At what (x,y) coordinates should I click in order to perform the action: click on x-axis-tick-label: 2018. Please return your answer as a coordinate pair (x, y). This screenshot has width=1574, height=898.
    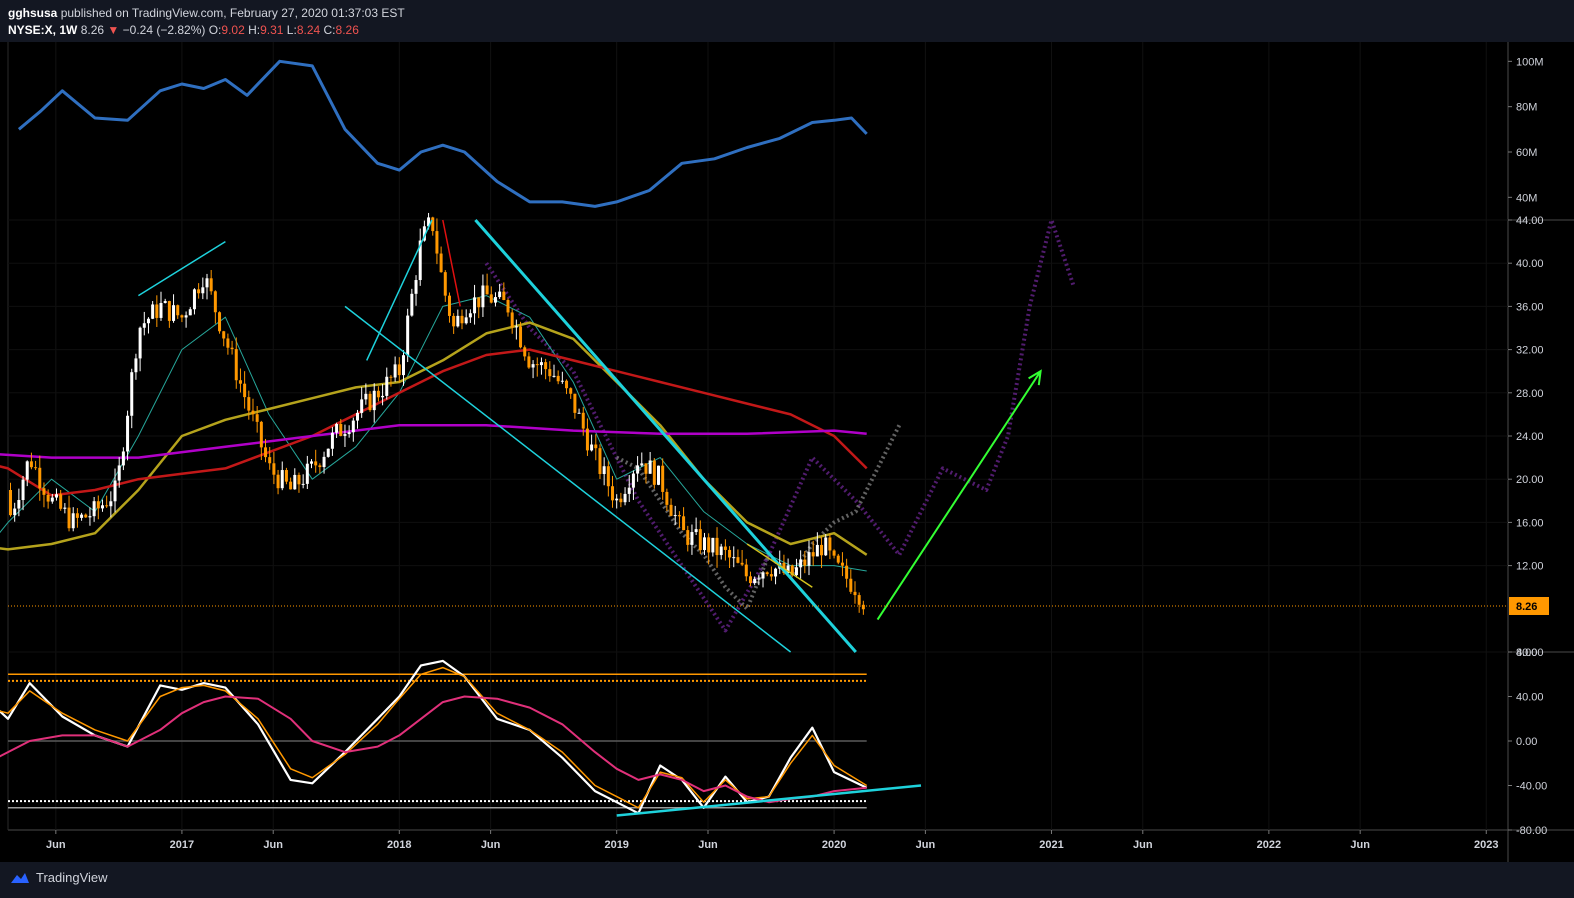
    Looking at the image, I should click on (399, 845).